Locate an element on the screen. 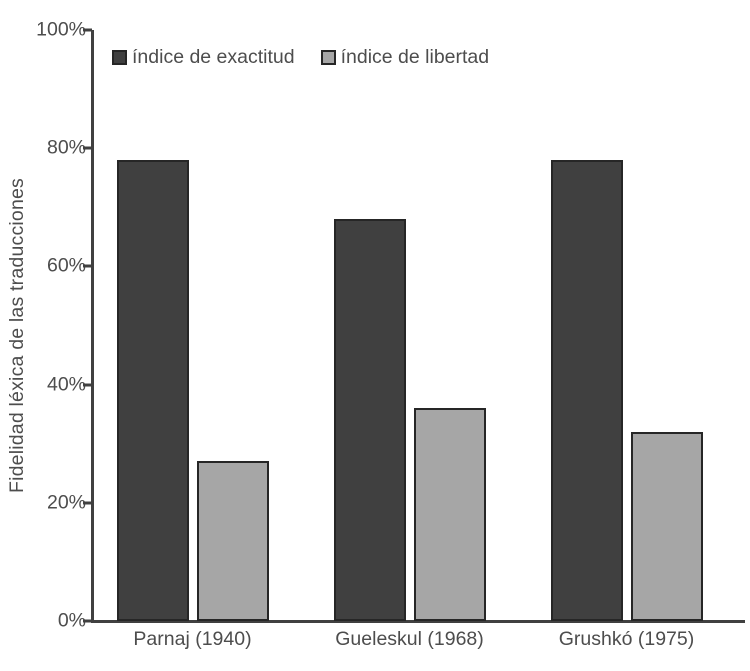 Image resolution: width=750 pixels, height=671 pixels. y-axis-tick-label: 100% is located at coordinates (61, 29).